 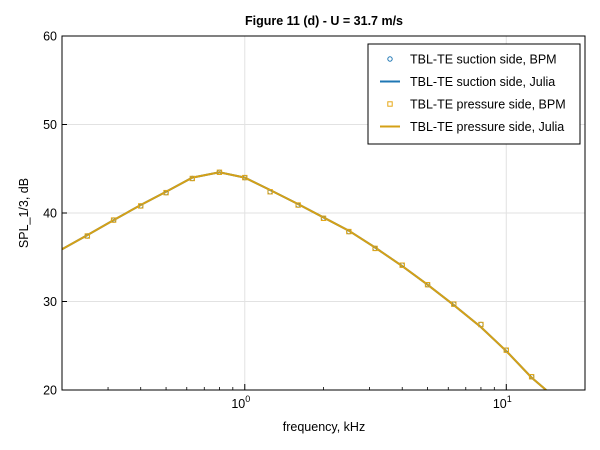 I want to click on x-tick-label: 10⁰, so click(x=240, y=402).